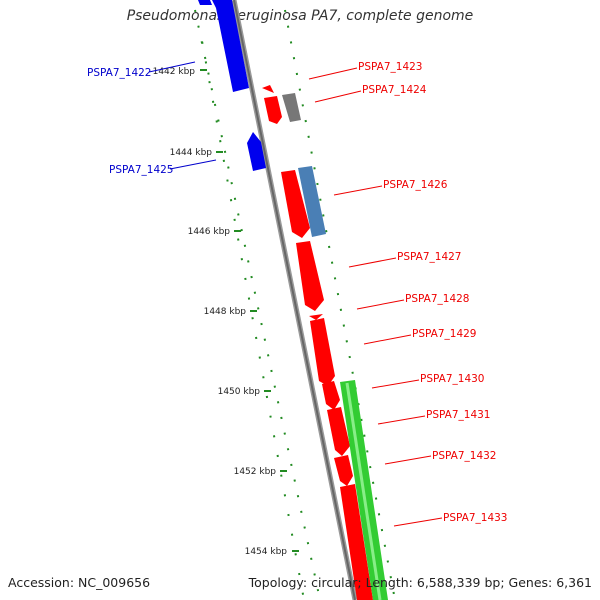 The width and height of the screenshot is (600, 600). Describe the element at coordinates (119, 73) in the screenshot. I see `gene-label-pspa7-1422: PSPA7_1422` at that location.